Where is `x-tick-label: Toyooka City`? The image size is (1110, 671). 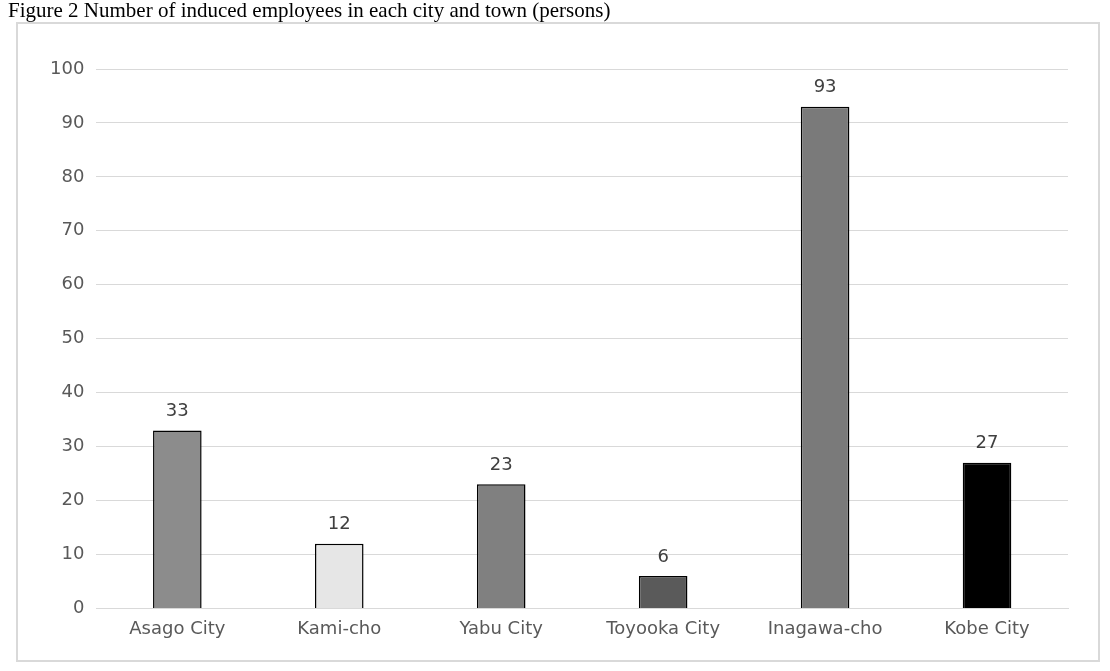 x-tick-label: Toyooka City is located at coordinates (663, 627).